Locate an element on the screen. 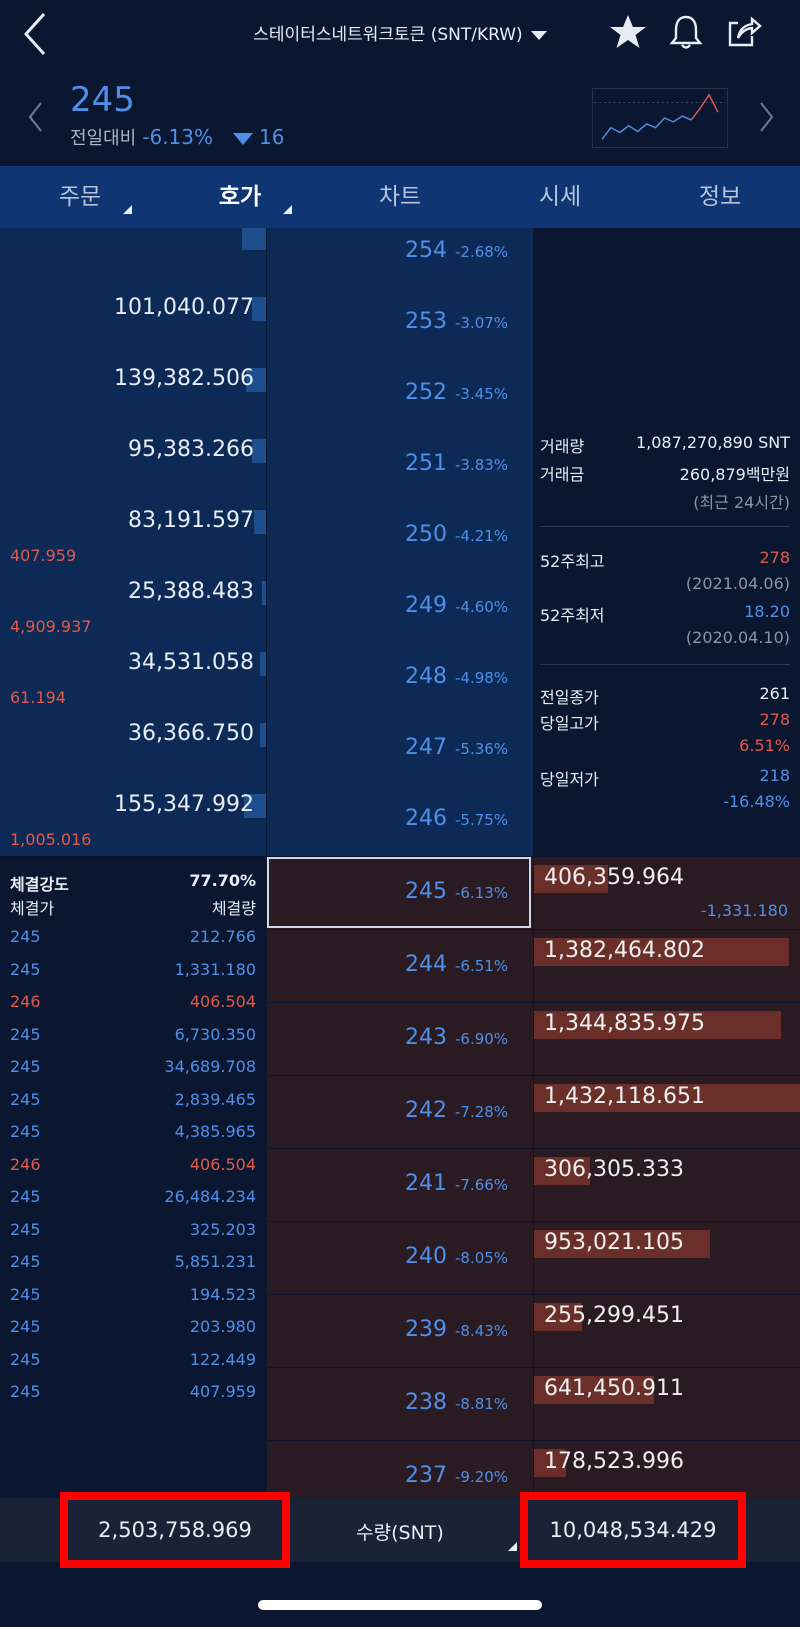 This screenshot has width=800, height=1627. ask-row: 101,040.077 253 -3.07% is located at coordinates (400, 323).